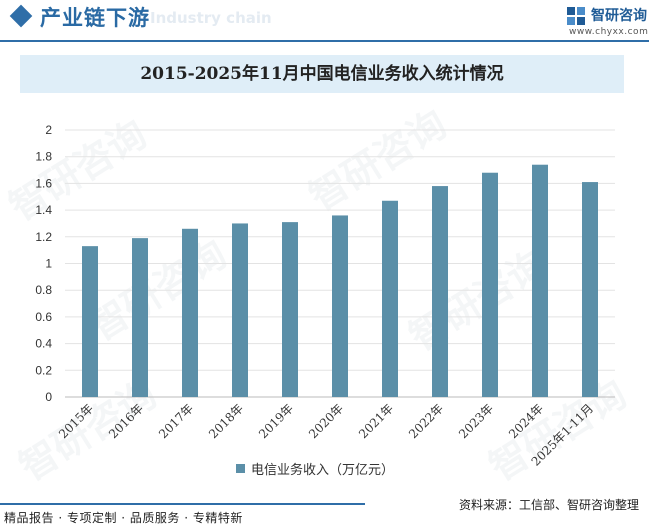  Describe the element at coordinates (476, 421) in the screenshot. I see `x-tick-label: 2023年` at that location.